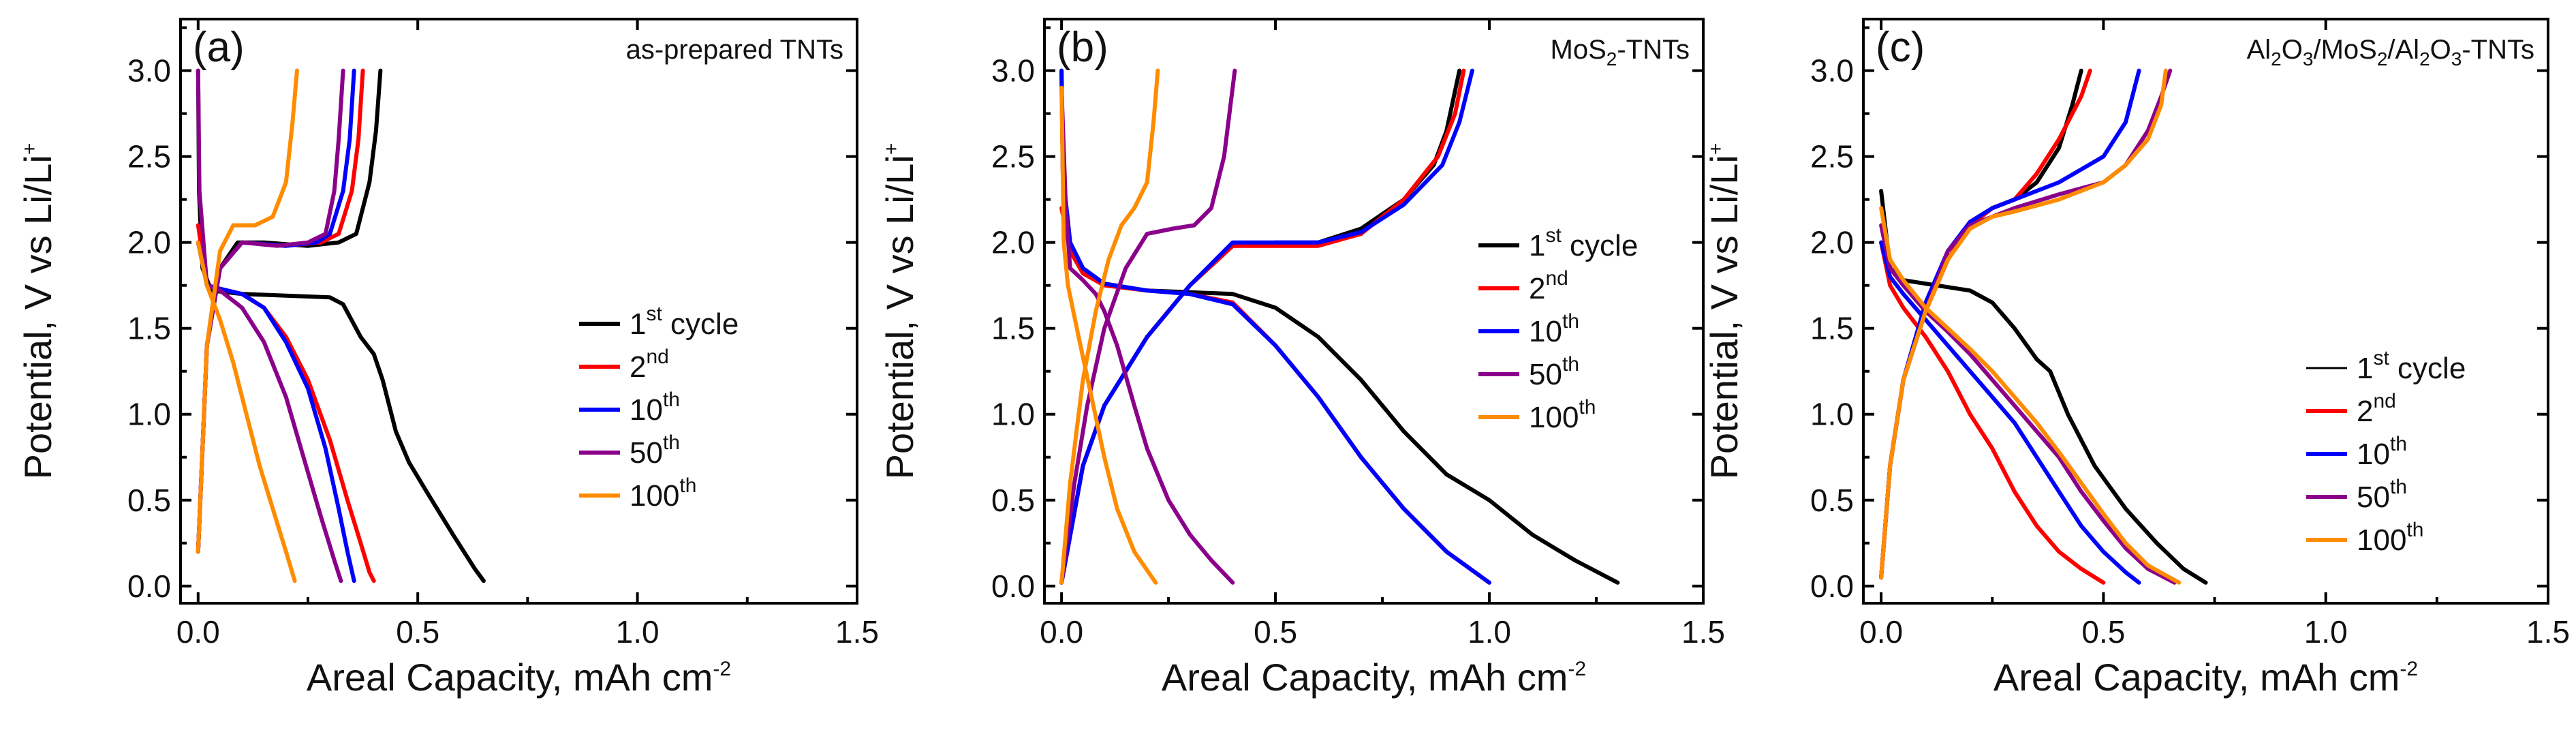 The width and height of the screenshot is (2576, 730). Describe the element at coordinates (219, 47) in the screenshot. I see `panel-label: (a)` at that location.